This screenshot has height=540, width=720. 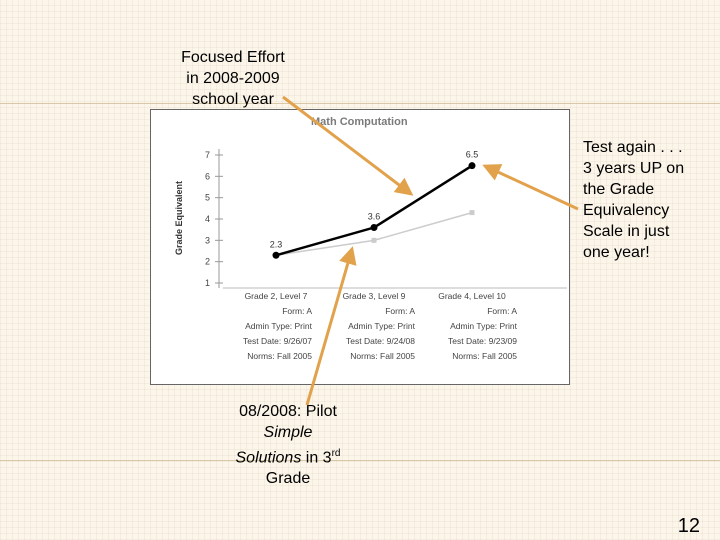 What do you see at coordinates (207, 176) in the screenshot?
I see `y-tick-label: 6` at bounding box center [207, 176].